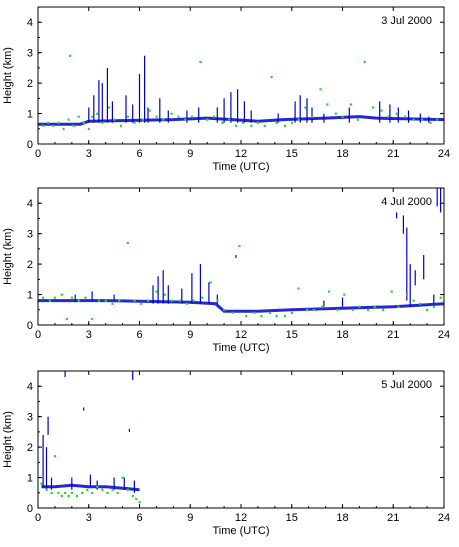  I want to click on x-tick-label: 6, so click(139, 154).